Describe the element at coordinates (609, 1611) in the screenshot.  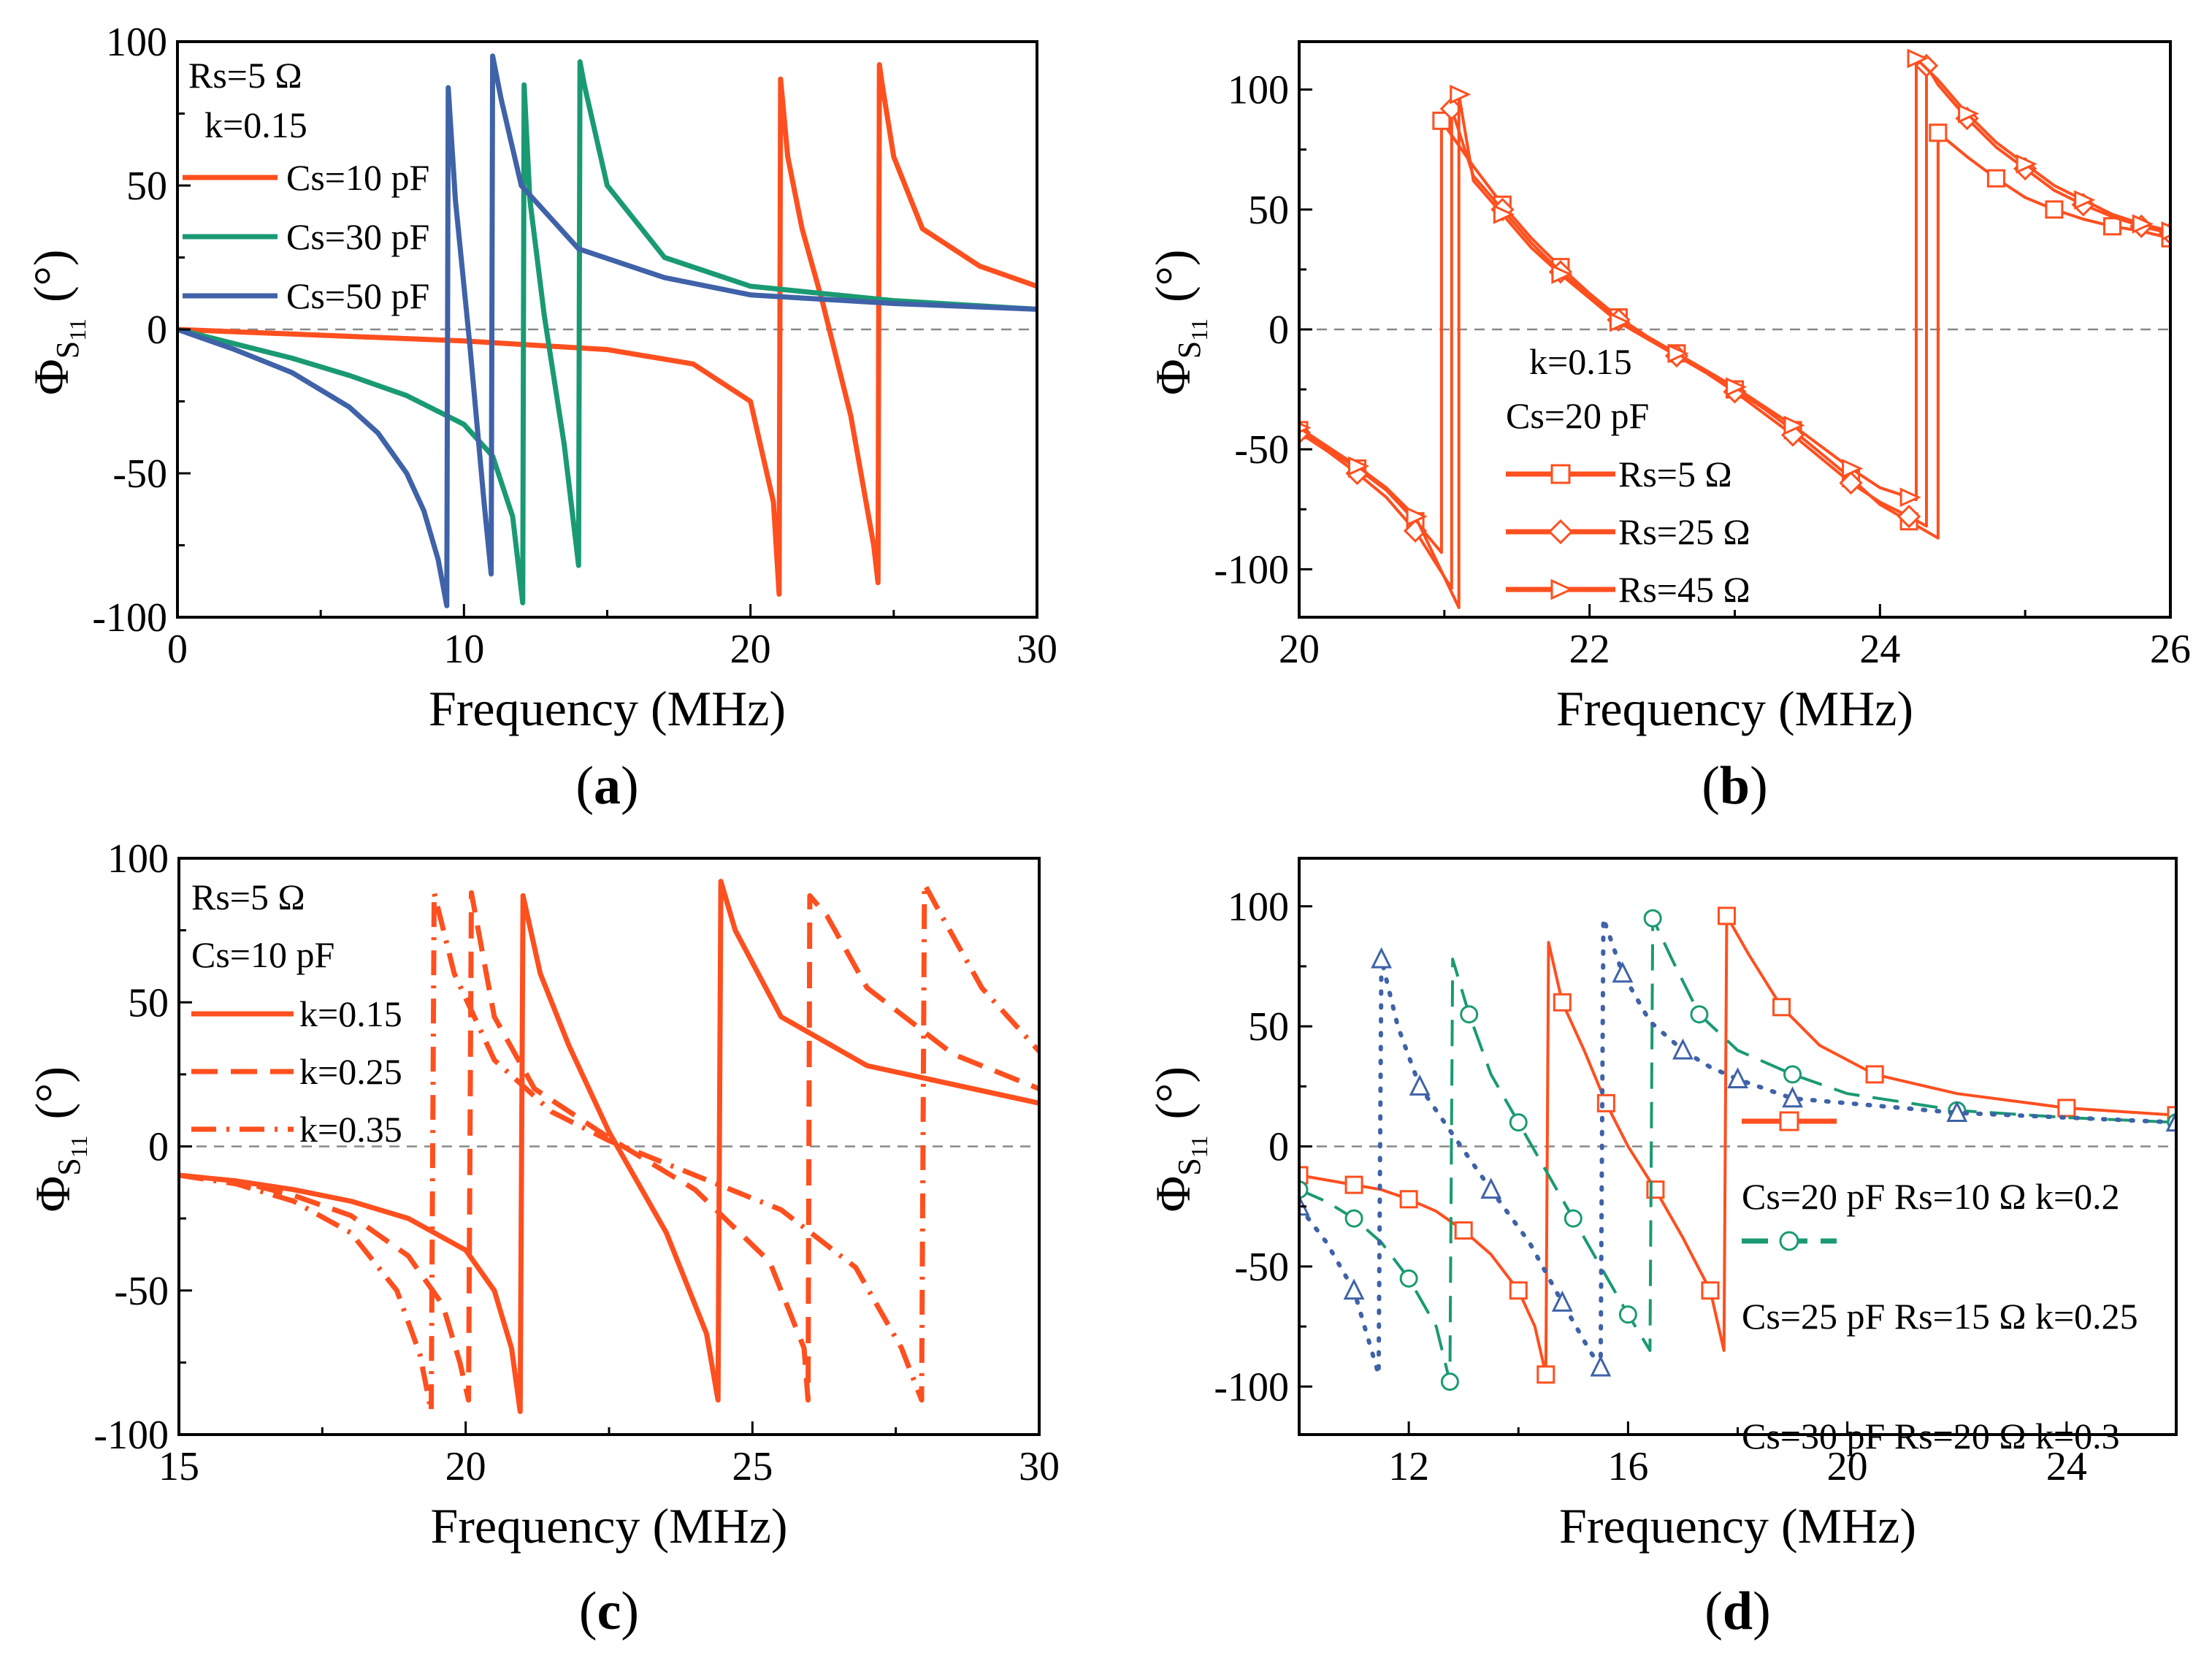
I see `panel-label-c: (c)` at that location.